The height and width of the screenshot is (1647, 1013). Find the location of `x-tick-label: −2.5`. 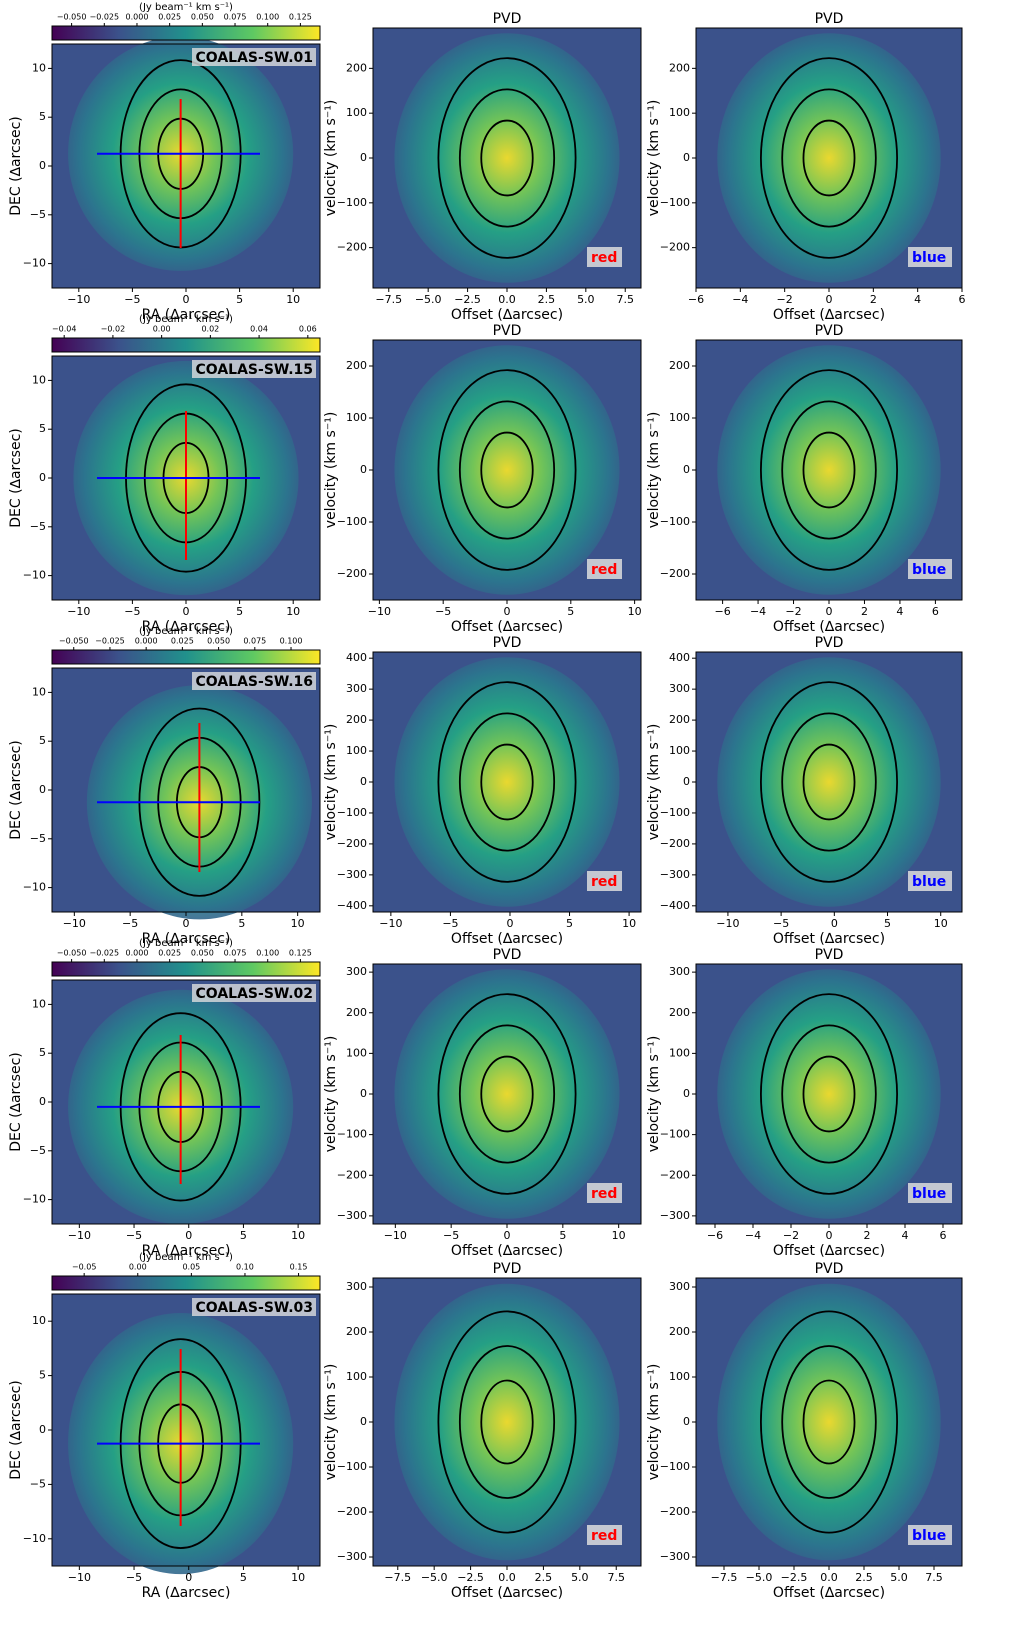

x-tick-label: −2.5 is located at coordinates (794, 1577).